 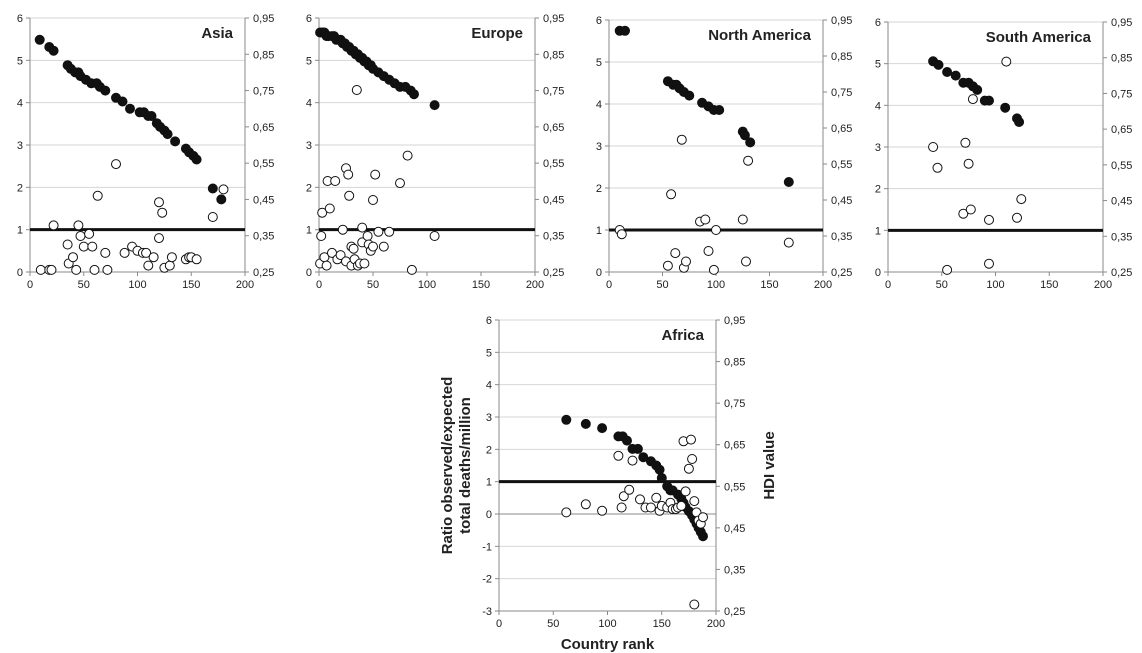 I want to click on y2-tick-label: 0,25, so click(x=734, y=612).